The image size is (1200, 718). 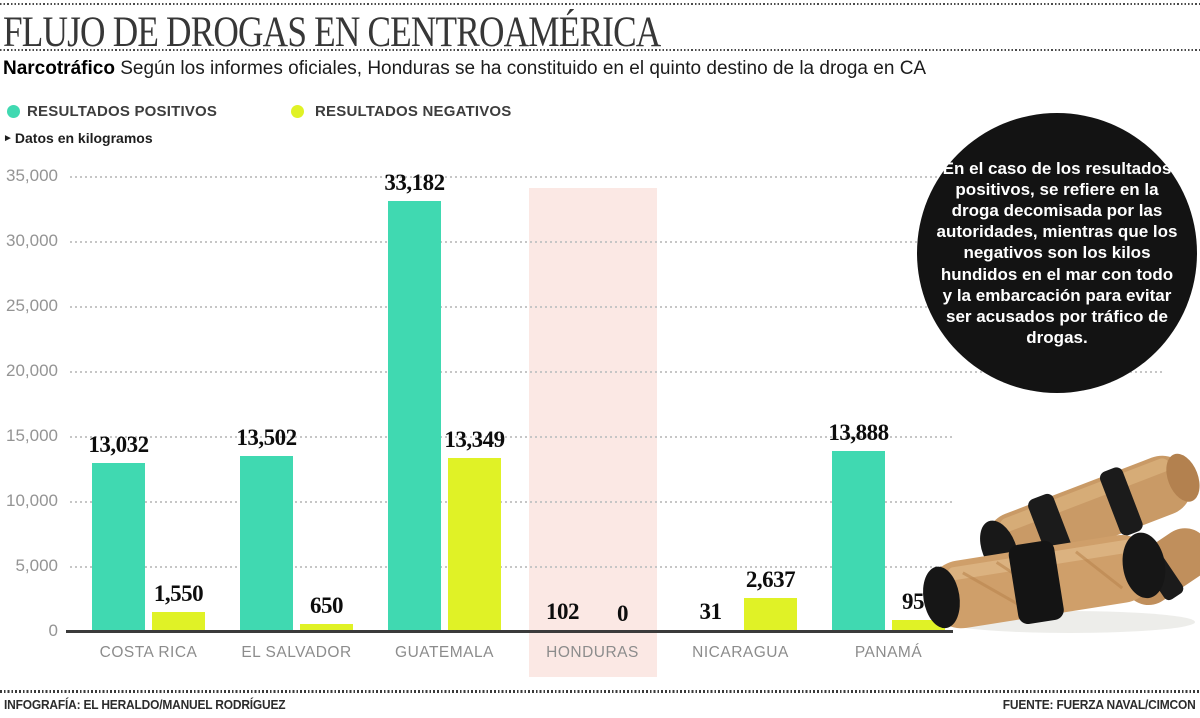 What do you see at coordinates (623, 613) in the screenshot?
I see `bar-value-label: 0` at bounding box center [623, 613].